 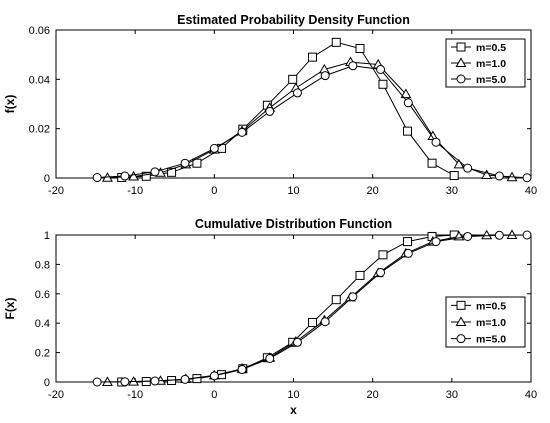 What do you see at coordinates (373, 191) in the screenshot?
I see `pdf-x-tick-label: 20` at bounding box center [373, 191].